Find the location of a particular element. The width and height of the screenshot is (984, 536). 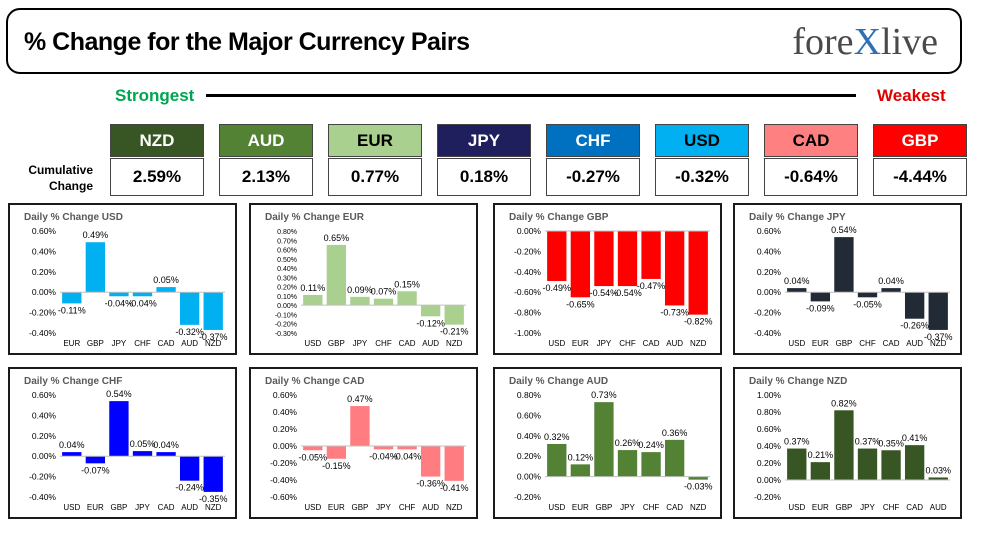

bar-usd is located at coordinates (313, 300).